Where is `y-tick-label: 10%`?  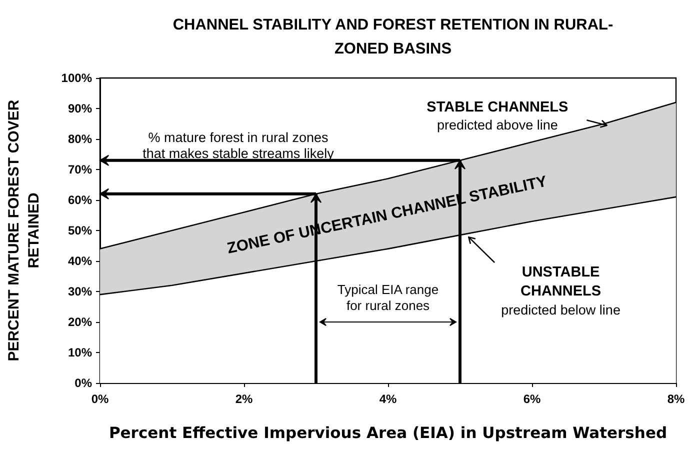
y-tick-label: 10% is located at coordinates (80, 353).